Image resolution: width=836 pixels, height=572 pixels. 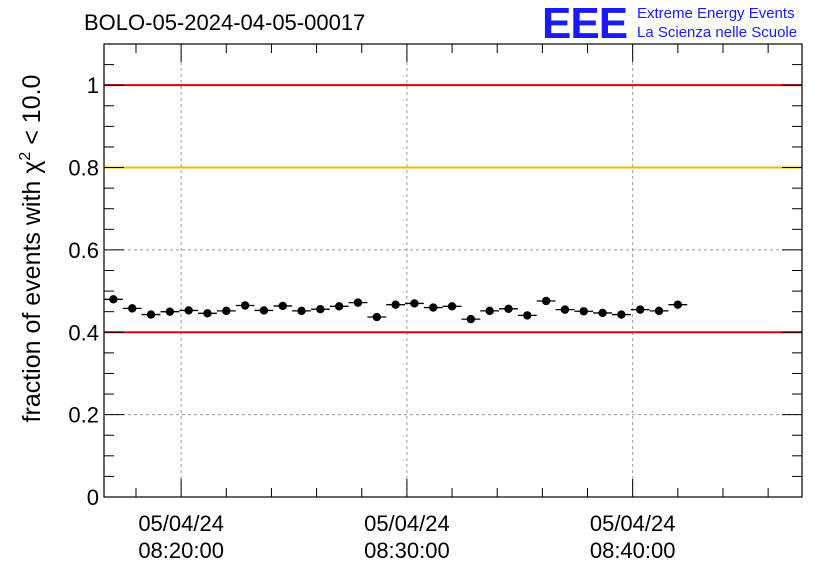 What do you see at coordinates (716, 13) in the screenshot?
I see `logo-line-1: Extreme Energy Events` at bounding box center [716, 13].